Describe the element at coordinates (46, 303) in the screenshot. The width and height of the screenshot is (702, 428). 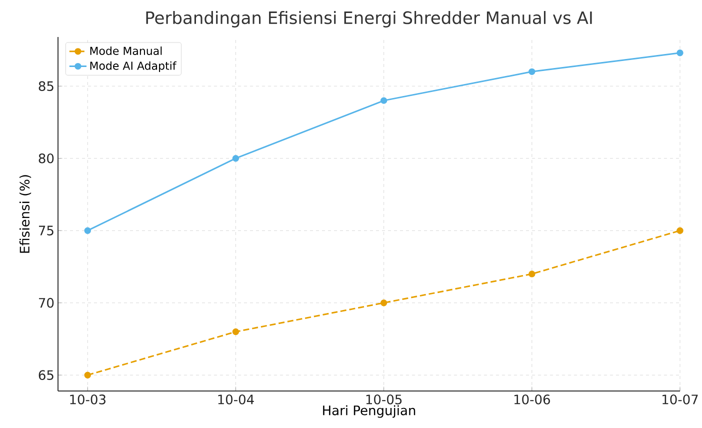
I see `y-tick-label: 70` at that location.